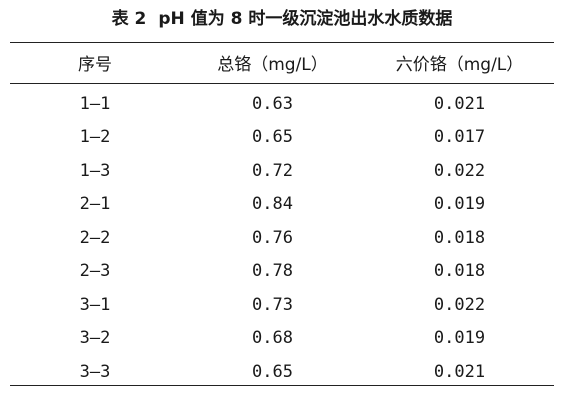 The image size is (564, 401). What do you see at coordinates (272, 237) in the screenshot?
I see `cell-total-chromium: 0.76` at bounding box center [272, 237].